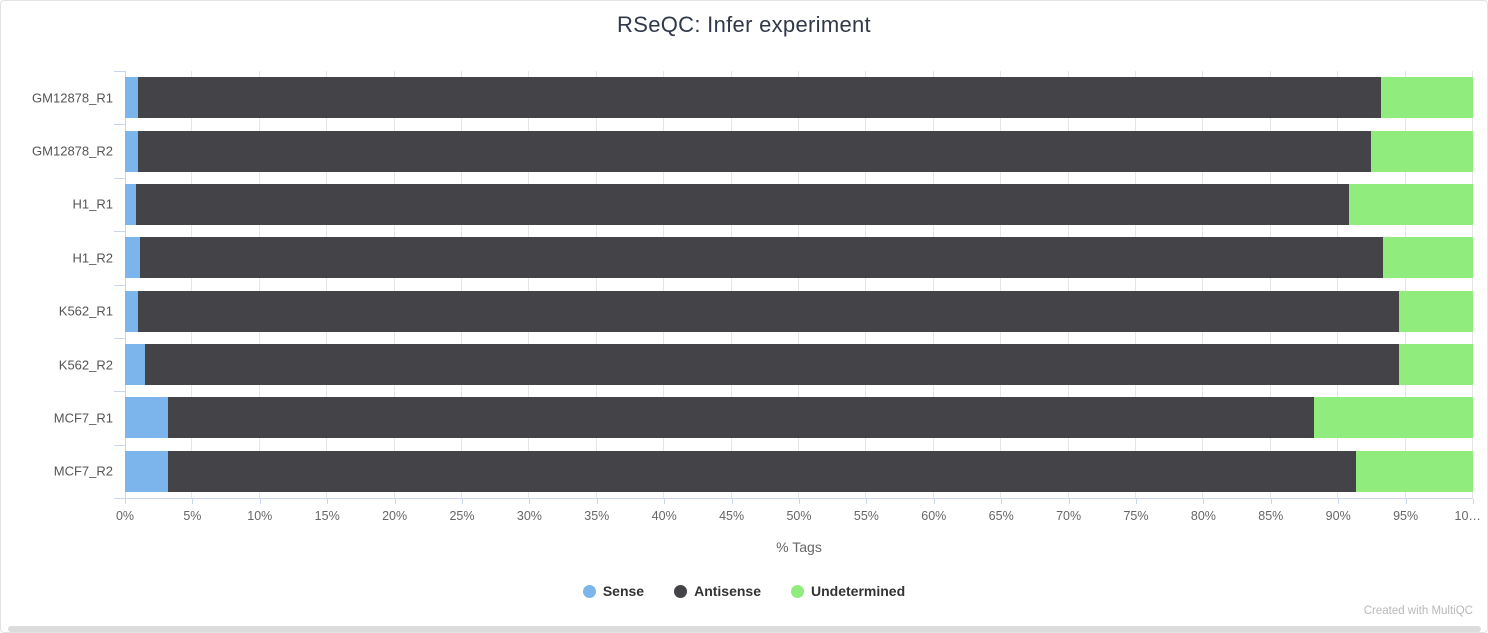 Image resolution: width=1488 pixels, height=633 pixels. Describe the element at coordinates (772, 365) in the screenshot. I see `bar-segment-antisense-K562_R2` at that location.